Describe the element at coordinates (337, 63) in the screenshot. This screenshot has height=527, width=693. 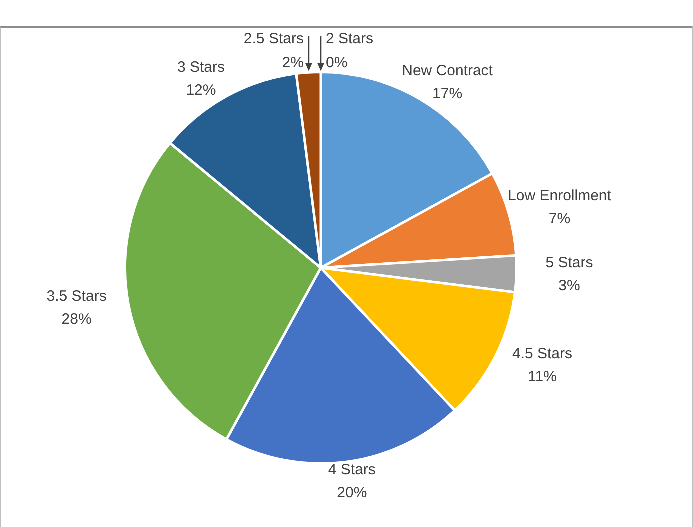
I see `text: 0%` at that location.